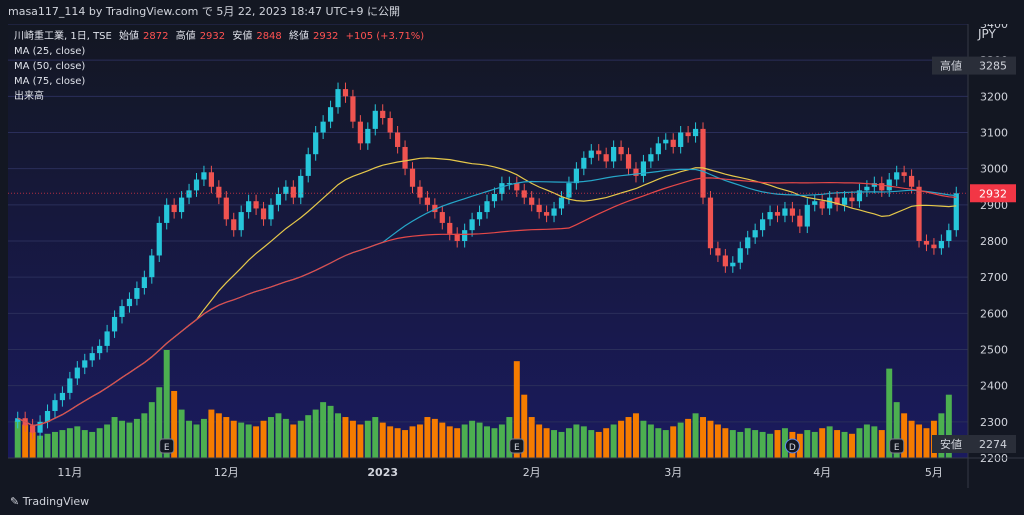 This screenshot has width=1024, height=515. What do you see at coordinates (987, 34) in the screenshot?
I see `currency-label: JPY` at bounding box center [987, 34].